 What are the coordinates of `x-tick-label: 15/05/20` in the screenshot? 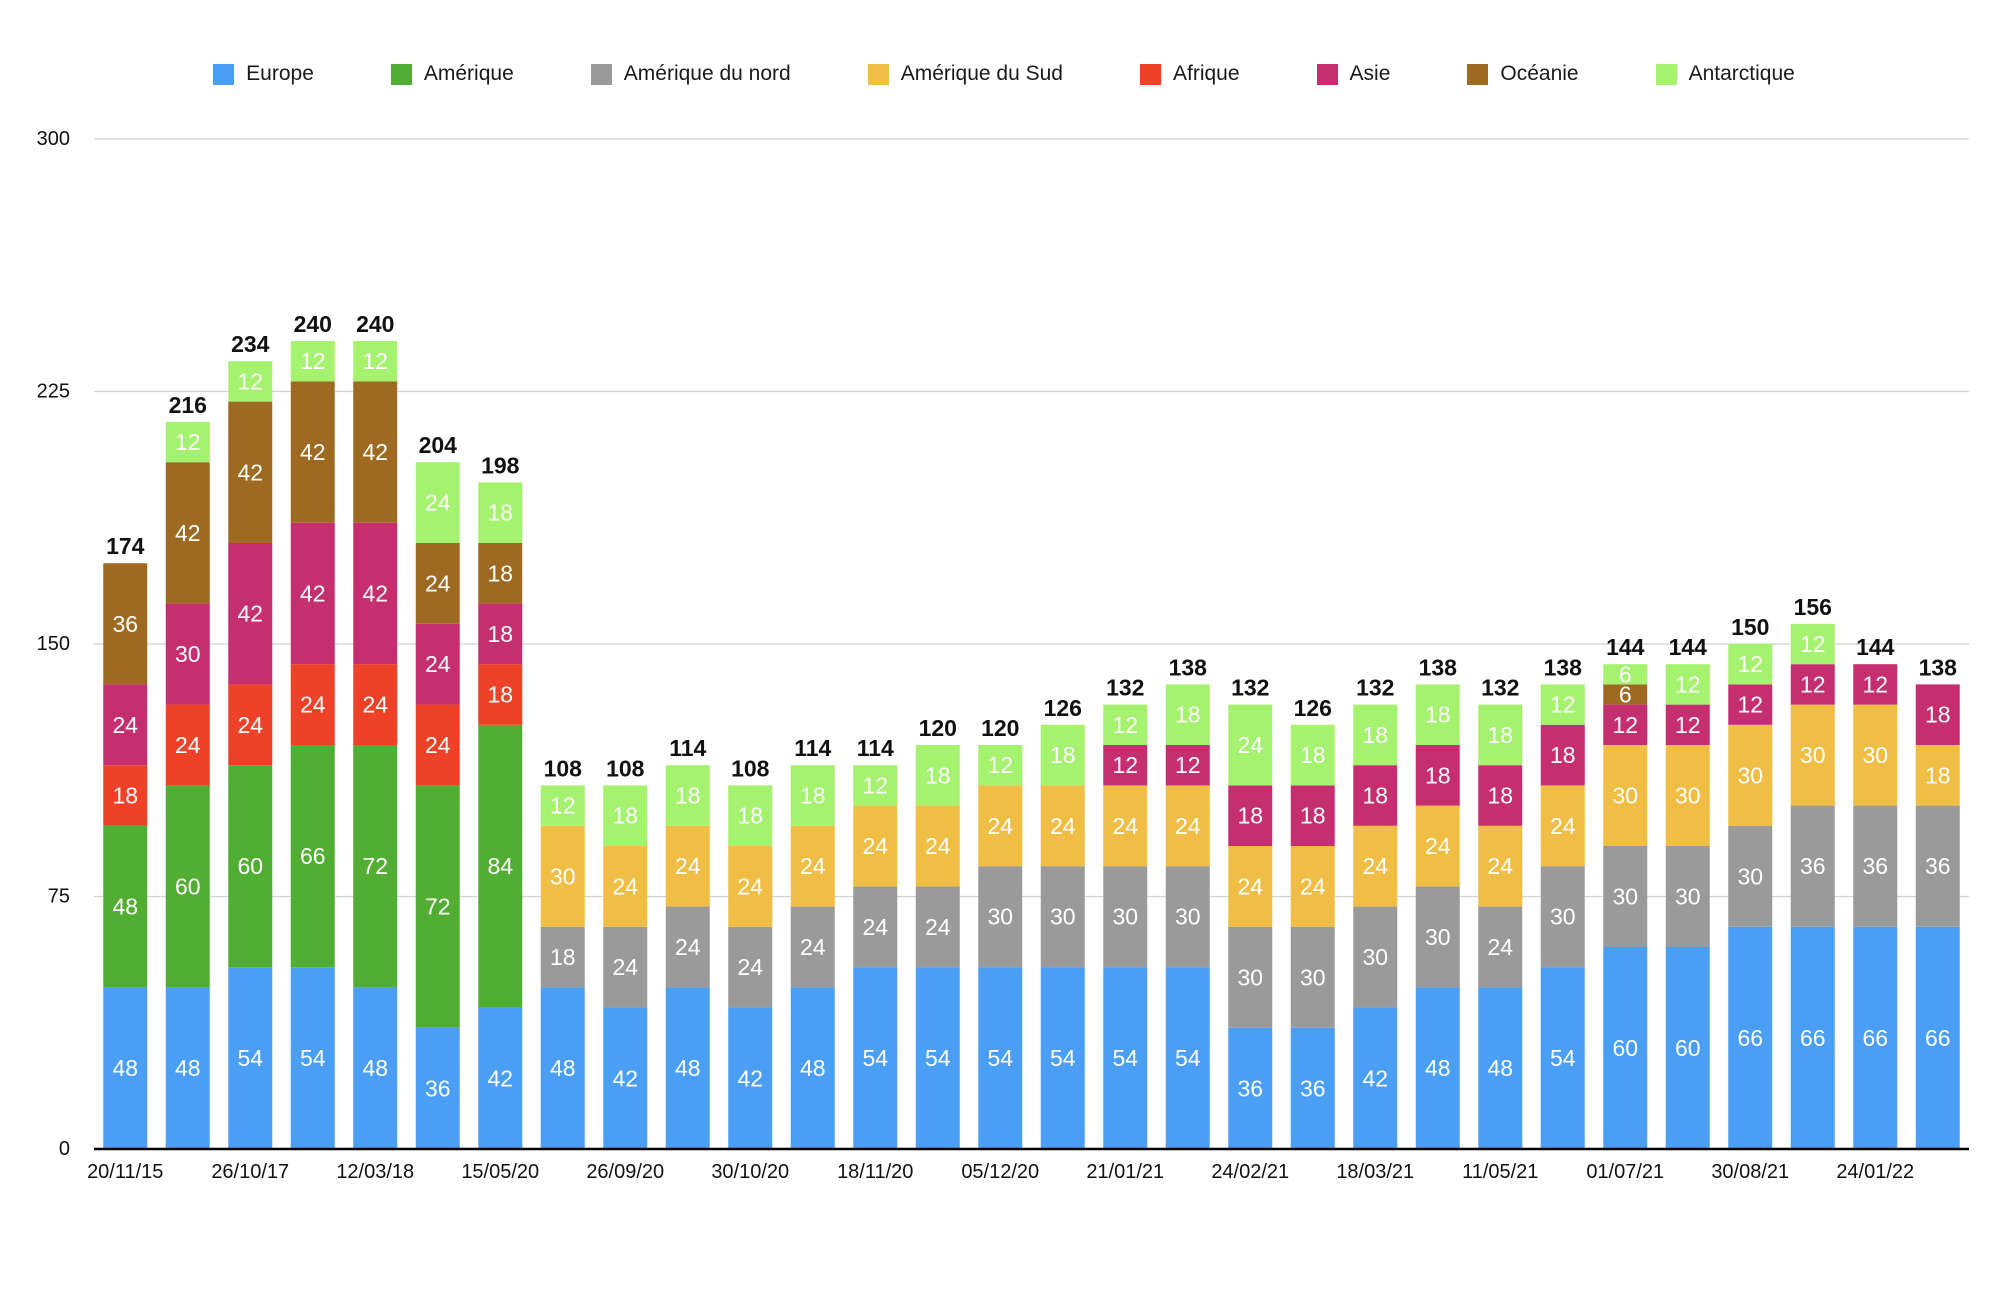 It's located at (500, 1172).